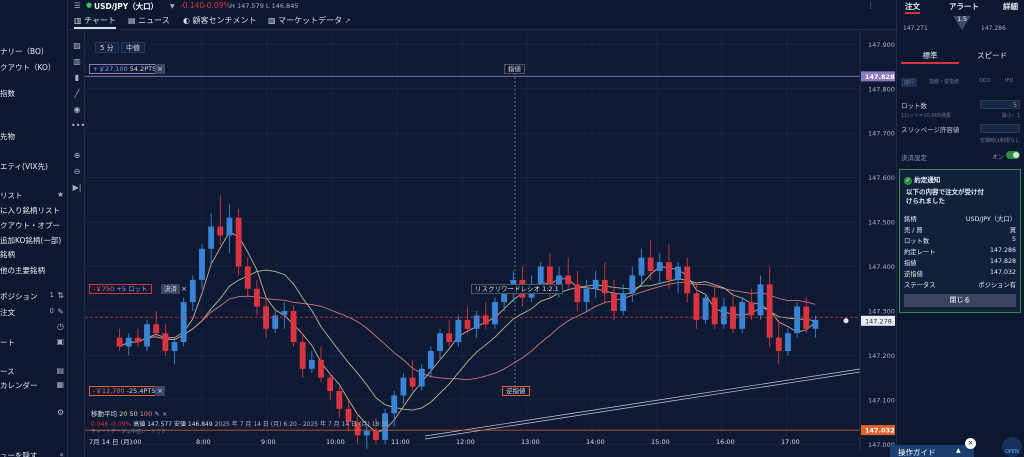 This screenshot has height=457, width=1024. Describe the element at coordinates (930, 56) in the screenshot. I see `mode-standard: 標準` at that location.